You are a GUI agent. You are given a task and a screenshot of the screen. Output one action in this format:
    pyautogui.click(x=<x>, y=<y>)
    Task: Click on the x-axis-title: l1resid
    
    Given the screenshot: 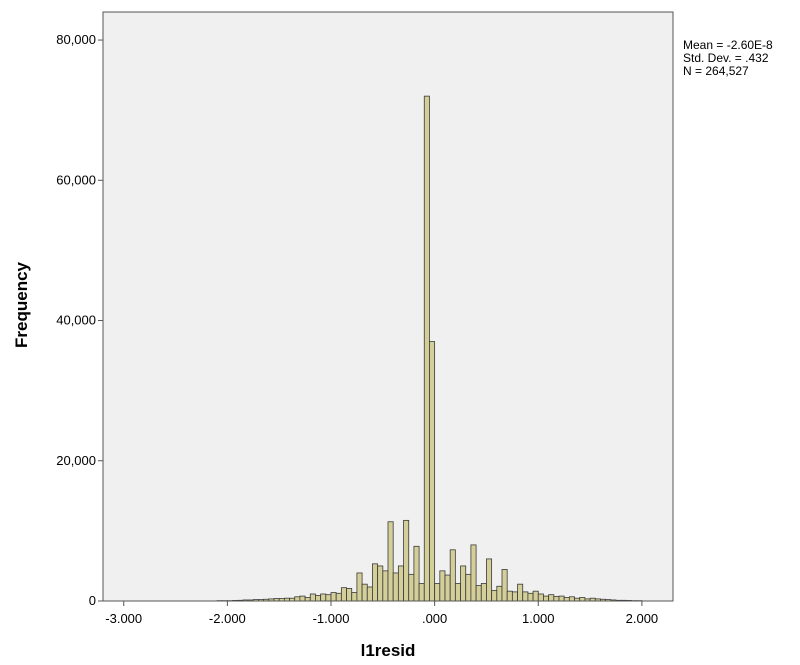 What is the action you would take?
    pyautogui.click(x=388, y=650)
    